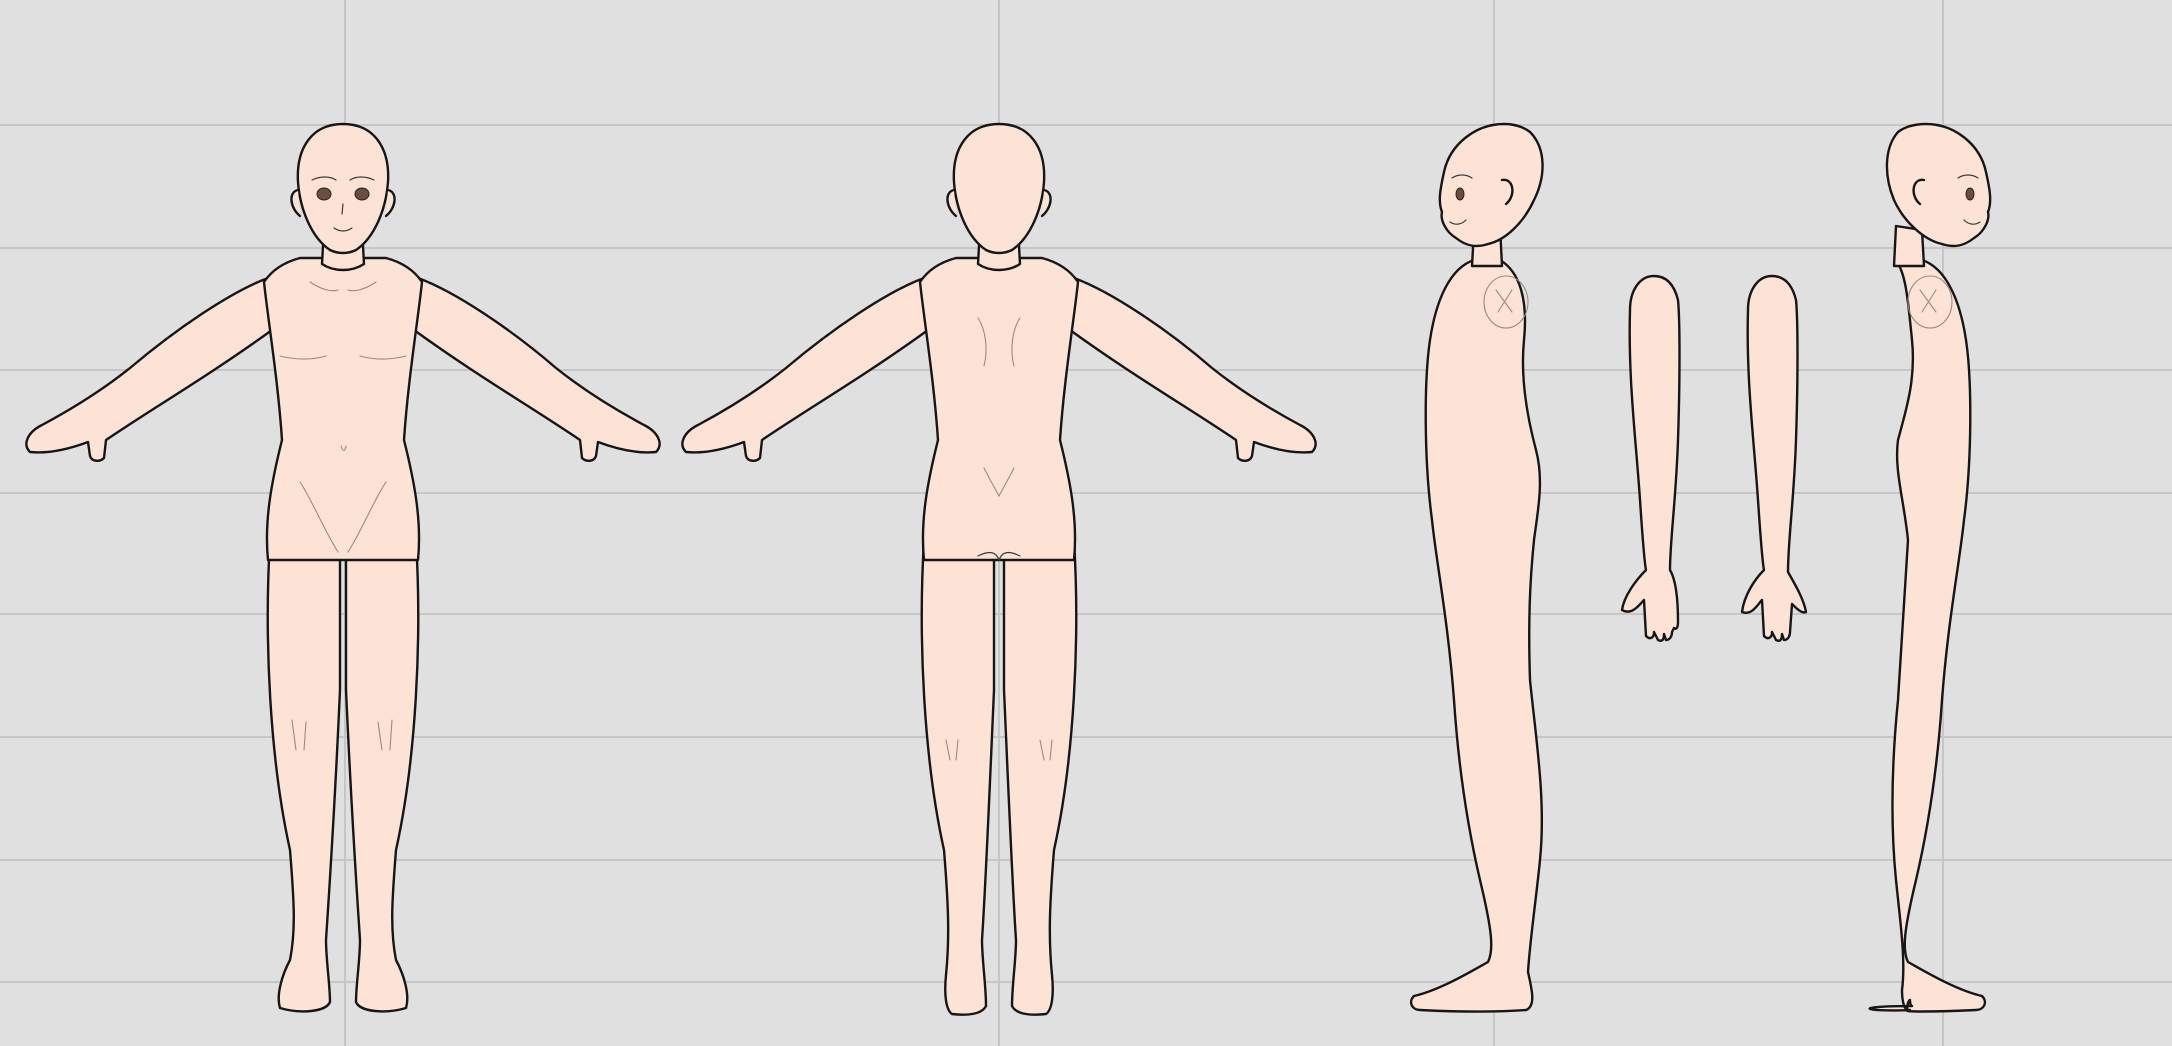 This screenshot has width=2172, height=1046. Describe the element at coordinates (342, 735) in the screenshot. I see `front-knee-lines` at that location.